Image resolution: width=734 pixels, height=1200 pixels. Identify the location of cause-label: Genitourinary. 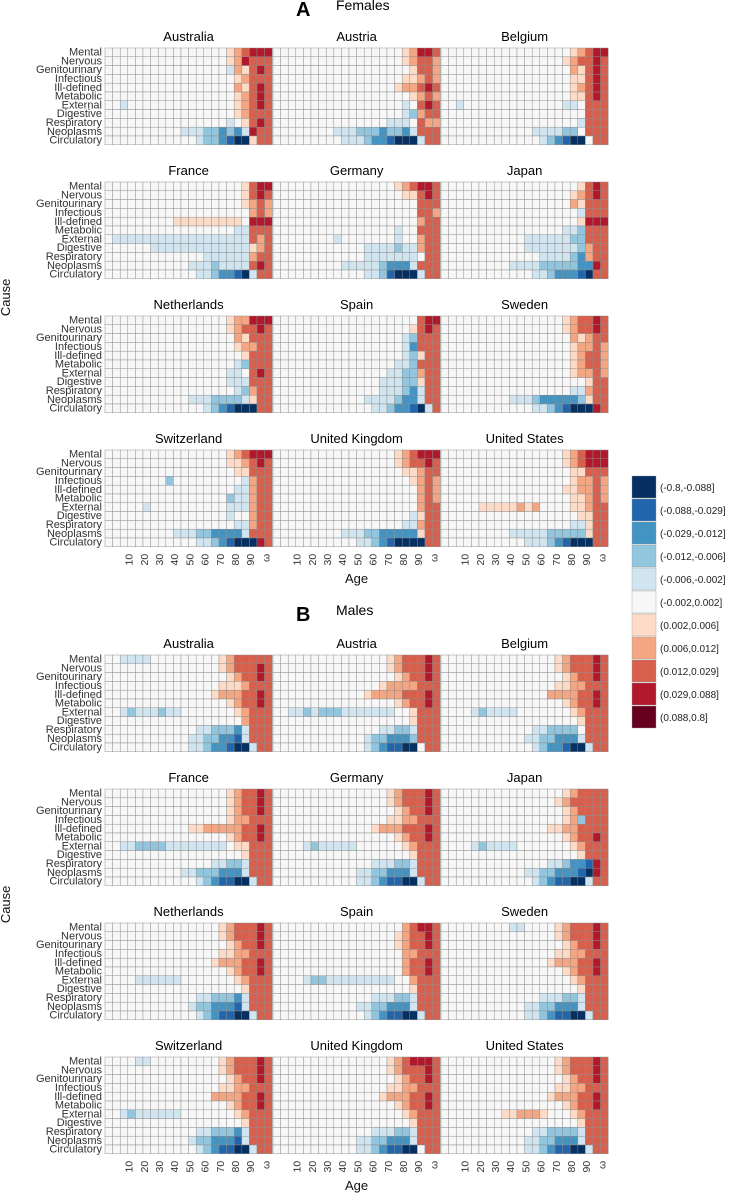
(69, 204).